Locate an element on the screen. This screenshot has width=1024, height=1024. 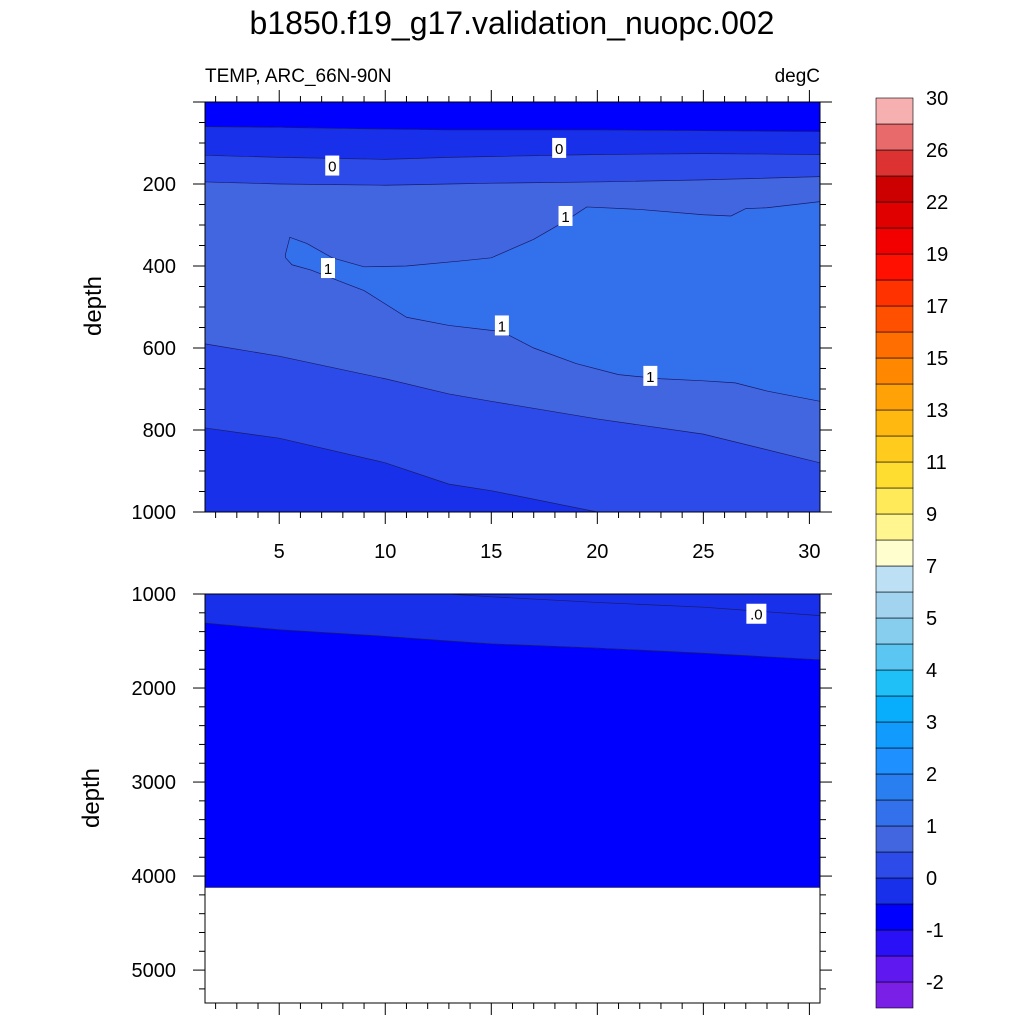
colorbar-tick-label: 3 is located at coordinates (931, 723).